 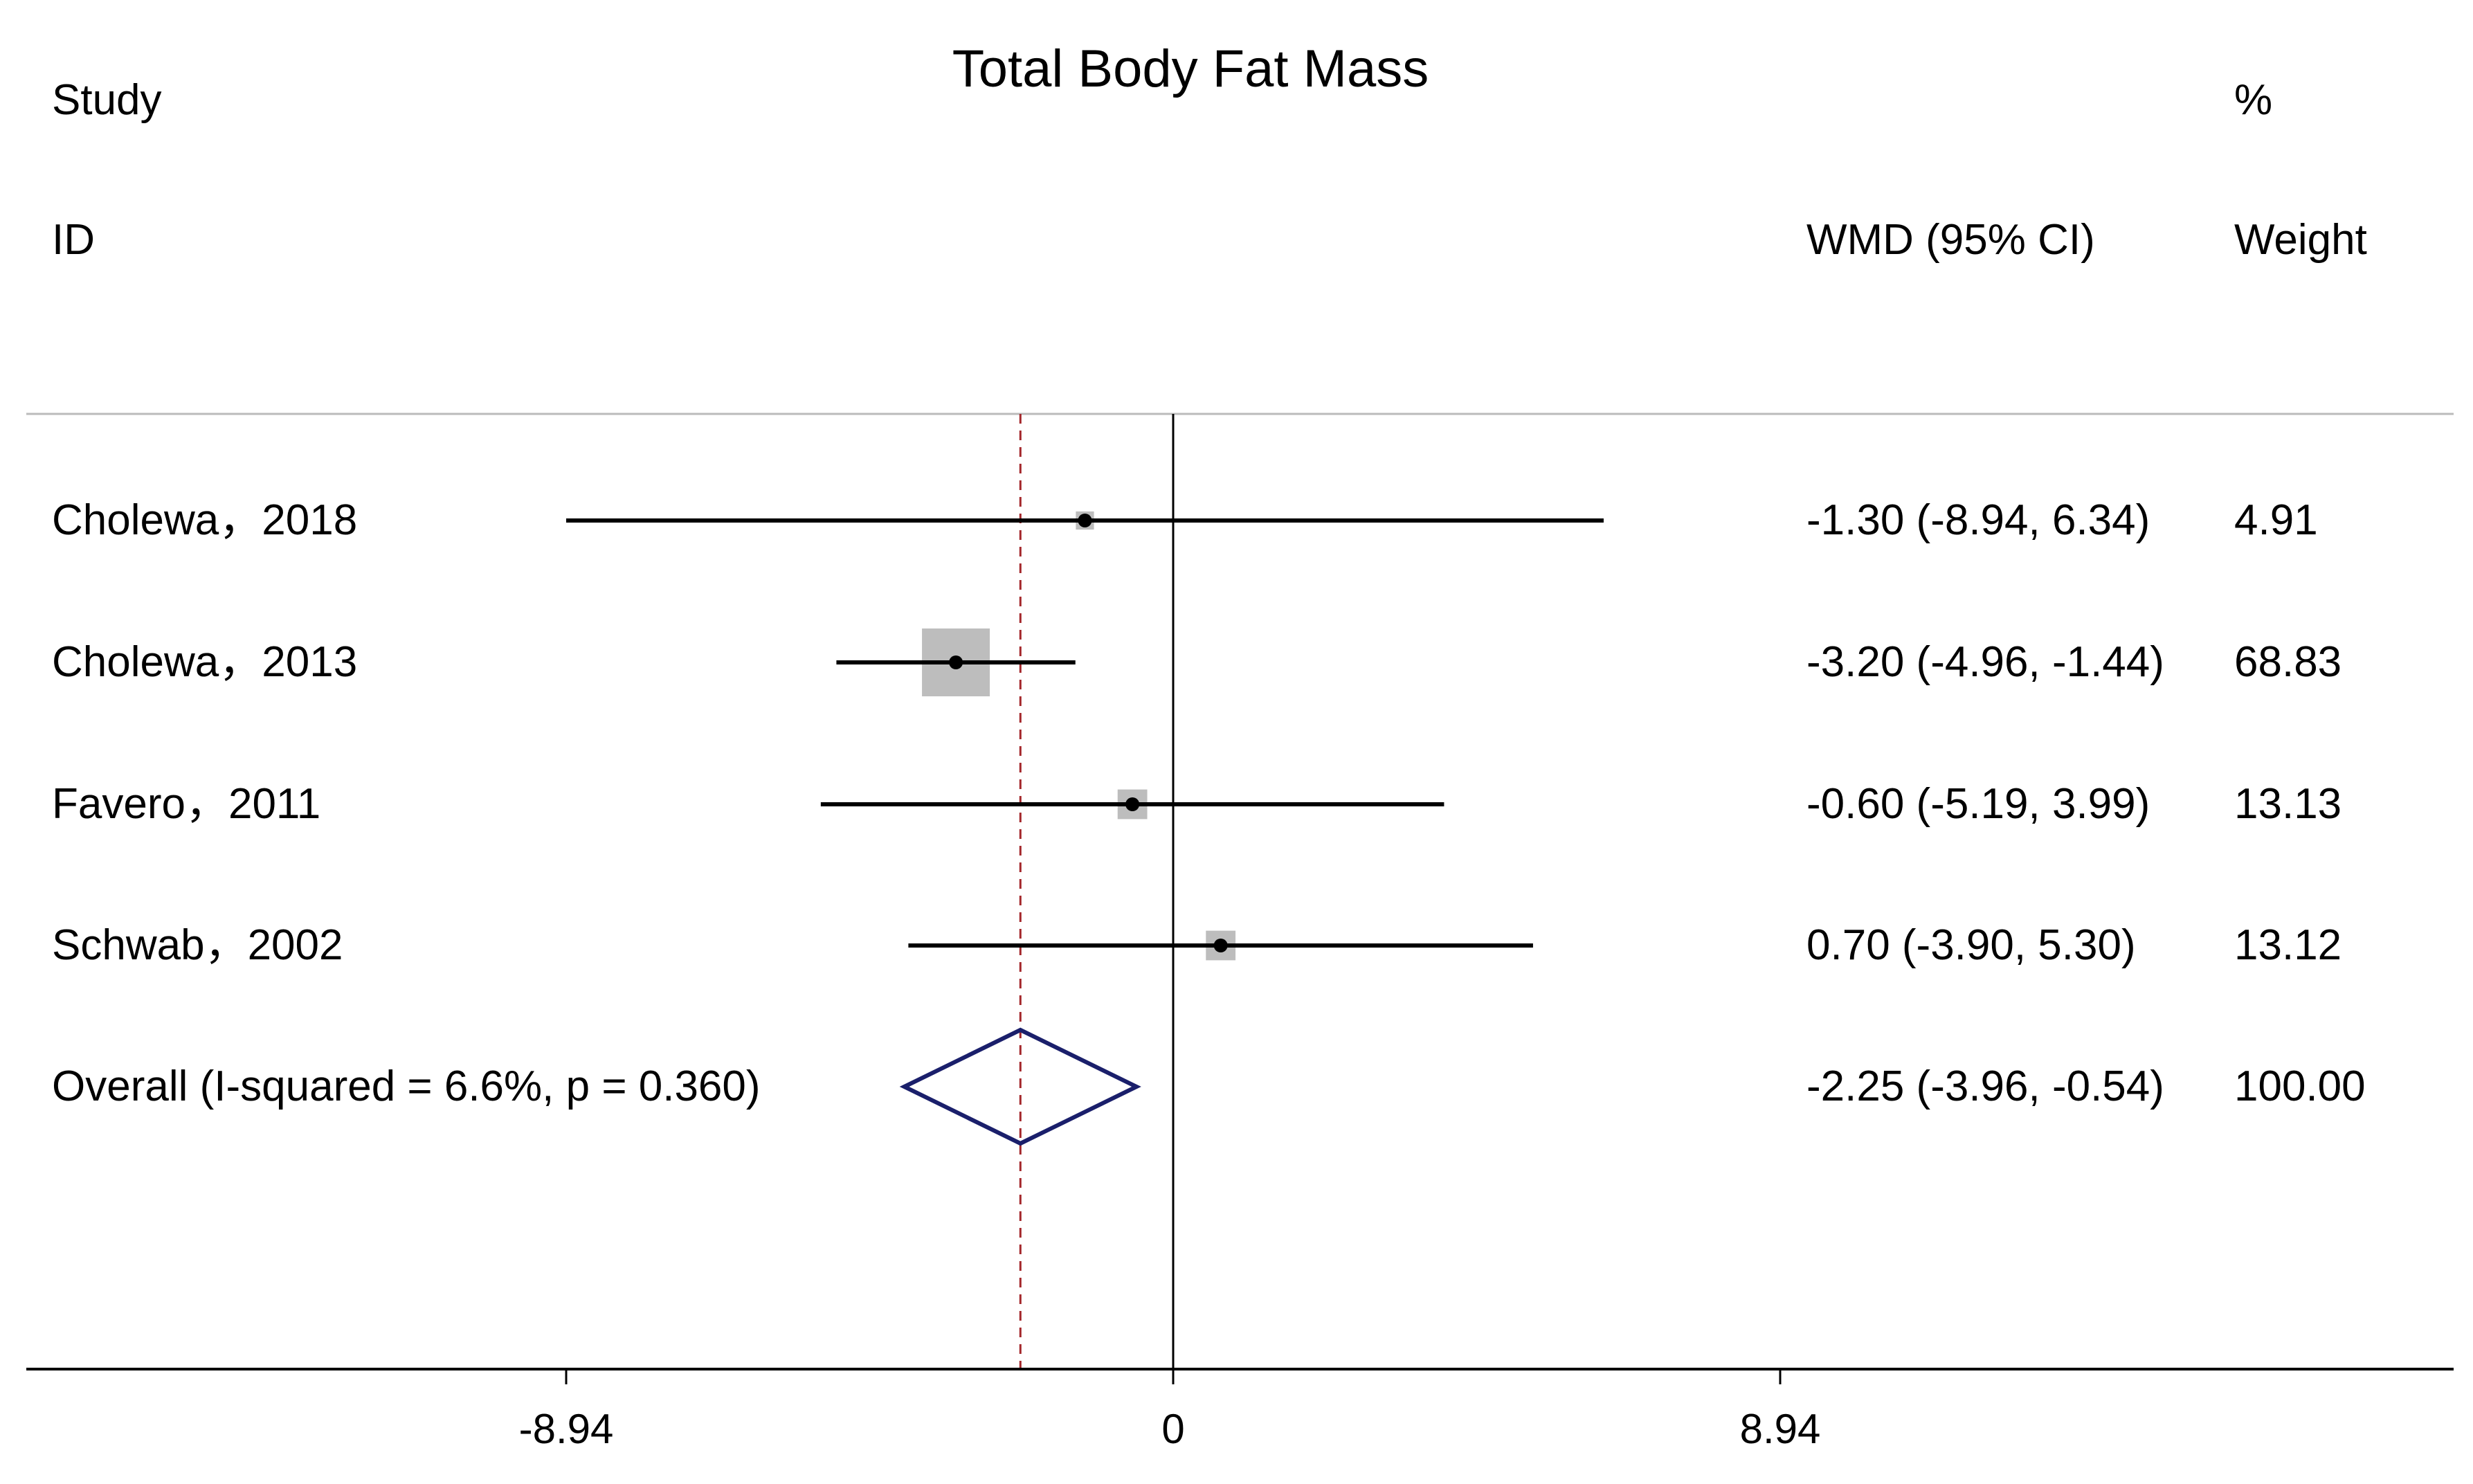 What do you see at coordinates (186, 804) in the screenshot?
I see `study-label: Favero，2011` at bounding box center [186, 804].